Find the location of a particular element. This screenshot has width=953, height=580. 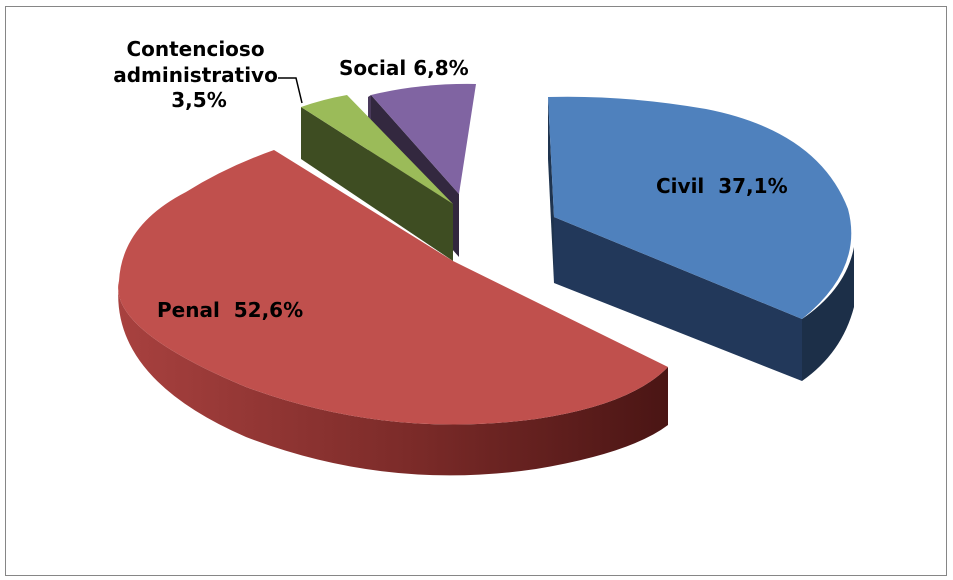

label-social-name: Social is located at coordinates (372, 68).